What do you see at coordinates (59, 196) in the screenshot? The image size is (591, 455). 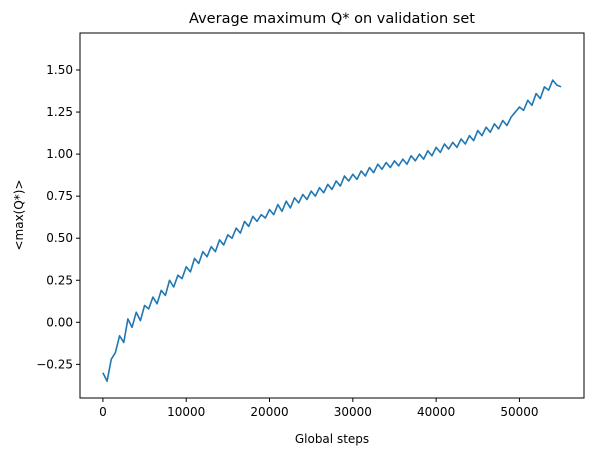 I see `y-tick-label: 0.75` at bounding box center [59, 196].